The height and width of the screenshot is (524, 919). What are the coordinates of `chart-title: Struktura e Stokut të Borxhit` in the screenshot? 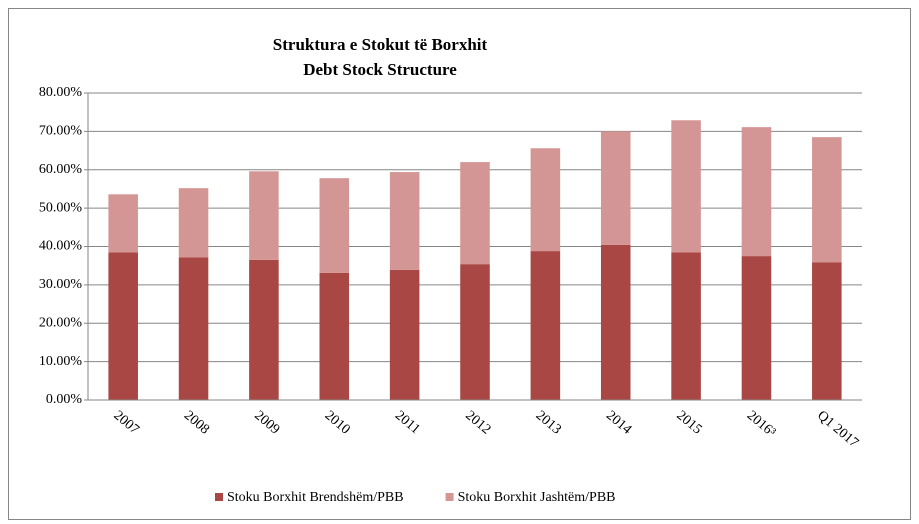 It's located at (380, 44).